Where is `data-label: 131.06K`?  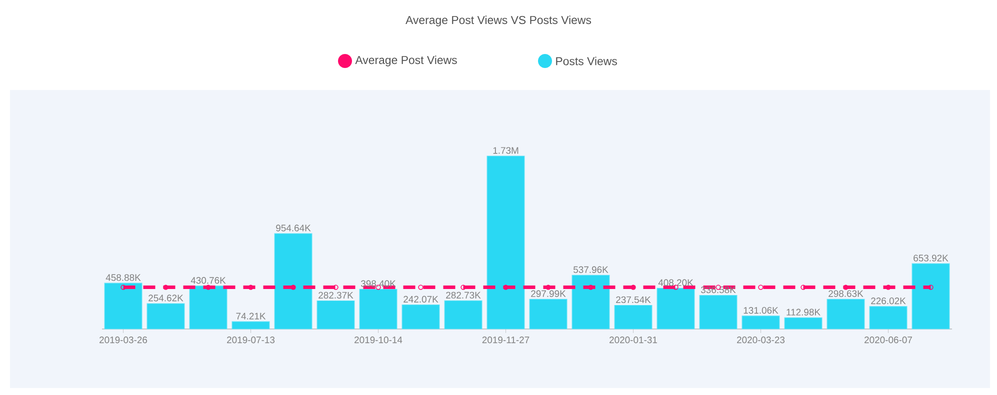 data-label: 131.06K is located at coordinates (761, 310).